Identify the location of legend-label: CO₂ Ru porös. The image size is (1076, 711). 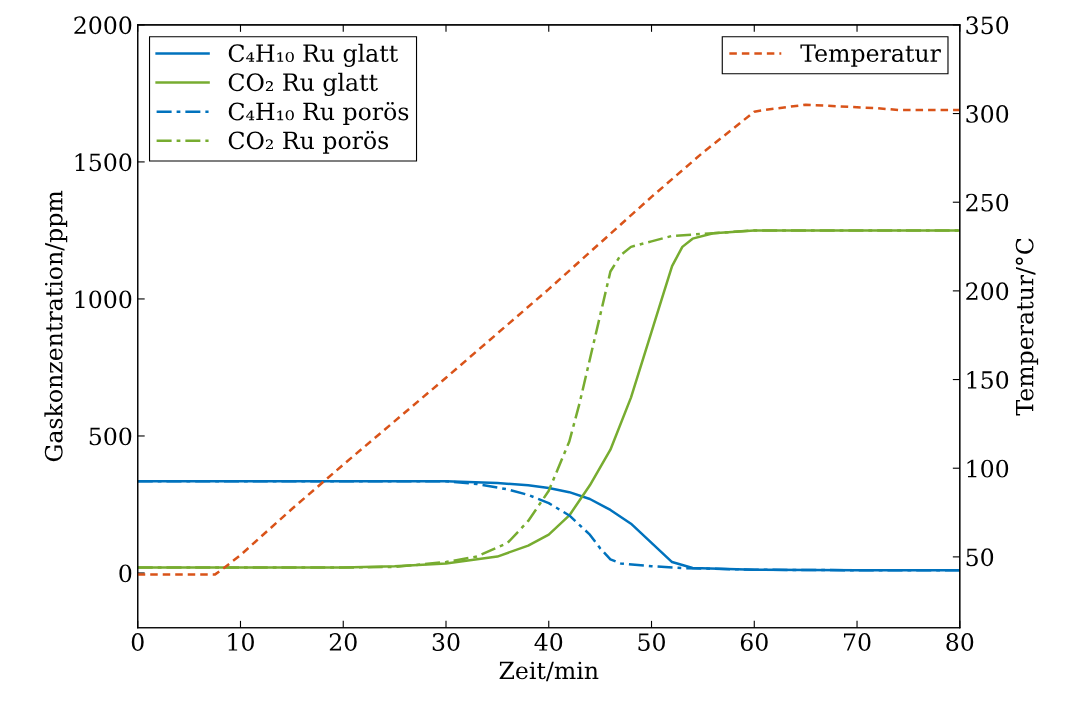
(308, 142).